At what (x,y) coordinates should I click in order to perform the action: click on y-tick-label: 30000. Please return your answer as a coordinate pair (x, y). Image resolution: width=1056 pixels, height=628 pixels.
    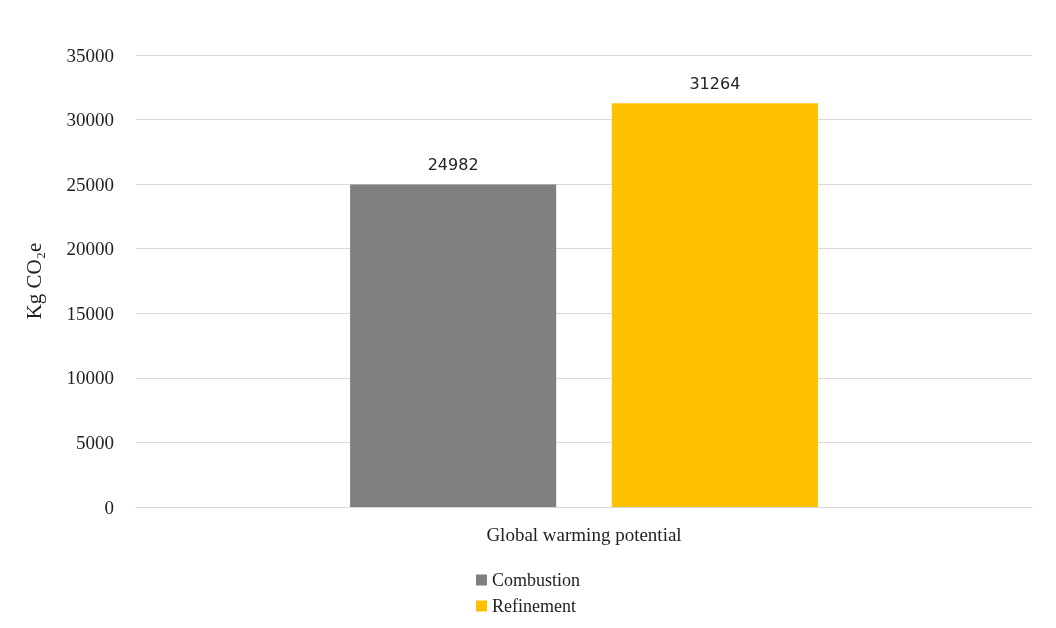
    Looking at the image, I should click on (90, 120).